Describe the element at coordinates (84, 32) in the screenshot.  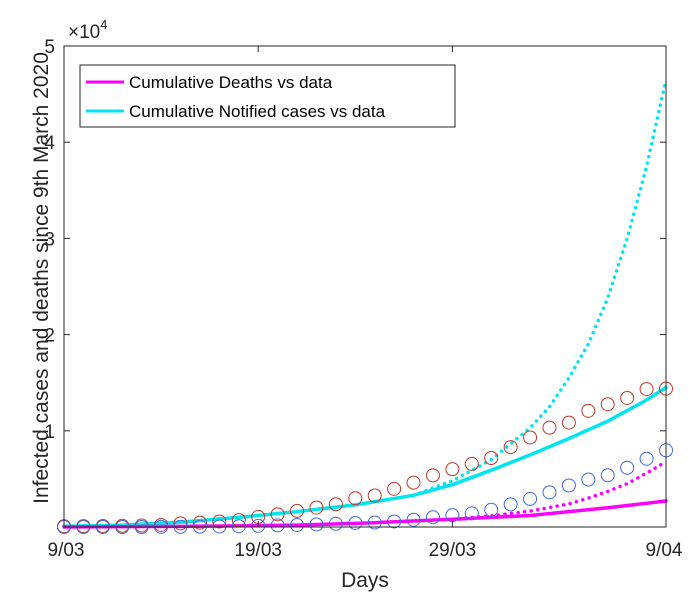
I see `y-exponent-base: ×10` at that location.